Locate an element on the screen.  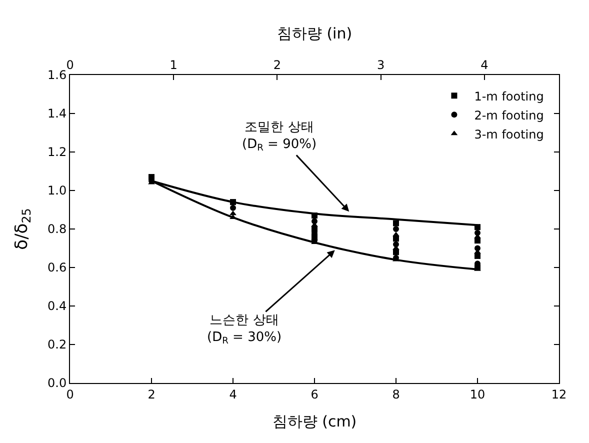
x-tick-label: 10 is located at coordinates (478, 394).